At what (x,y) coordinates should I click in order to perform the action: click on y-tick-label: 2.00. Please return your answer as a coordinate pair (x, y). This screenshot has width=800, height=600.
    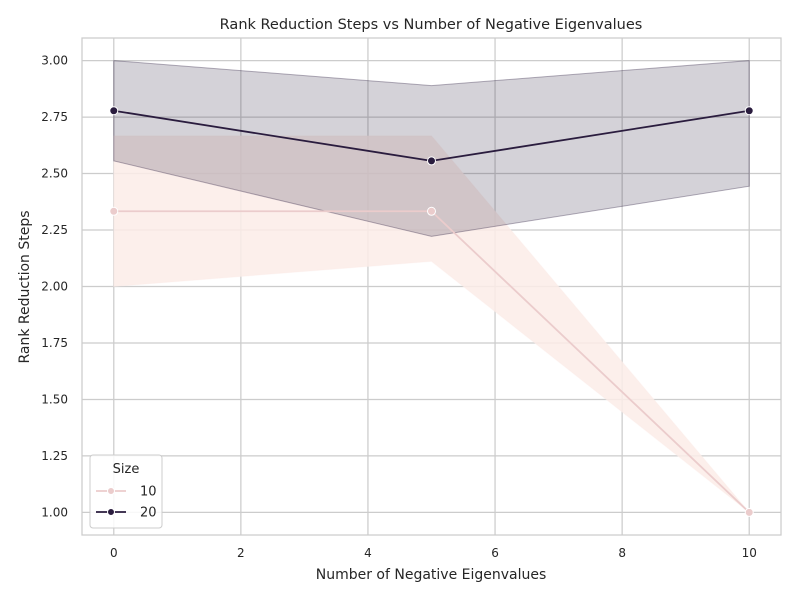
    Looking at the image, I should click on (54, 287).